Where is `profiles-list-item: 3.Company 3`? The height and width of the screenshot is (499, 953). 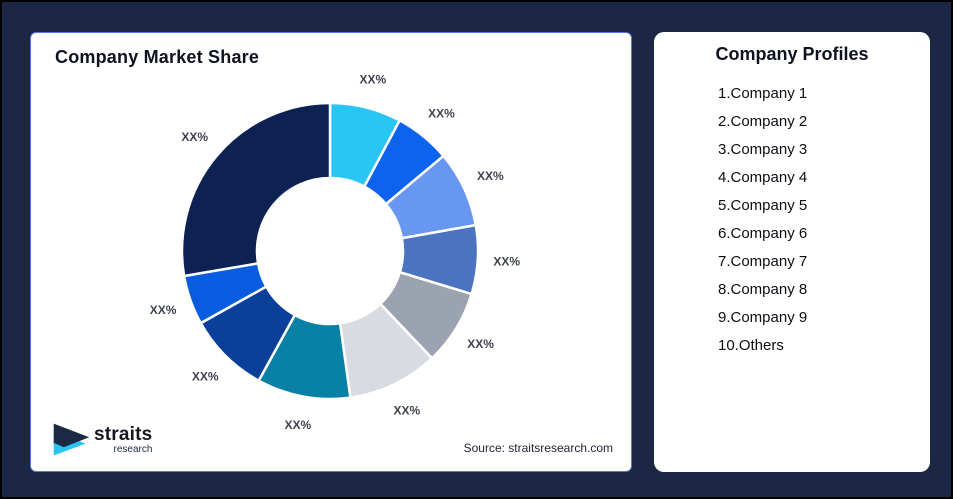
profiles-list-item: 3.Company 3 is located at coordinates (763, 149).